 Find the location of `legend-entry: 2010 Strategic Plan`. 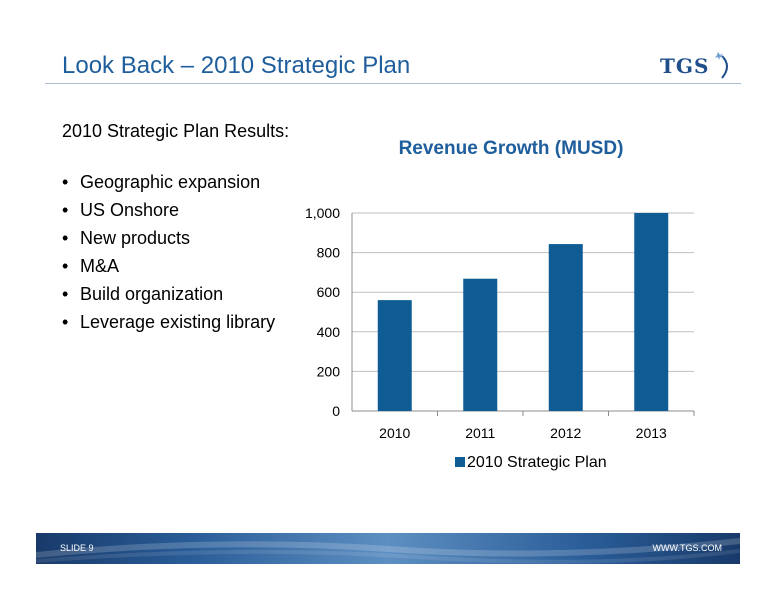

legend-entry: 2010 Strategic Plan is located at coordinates (537, 462).